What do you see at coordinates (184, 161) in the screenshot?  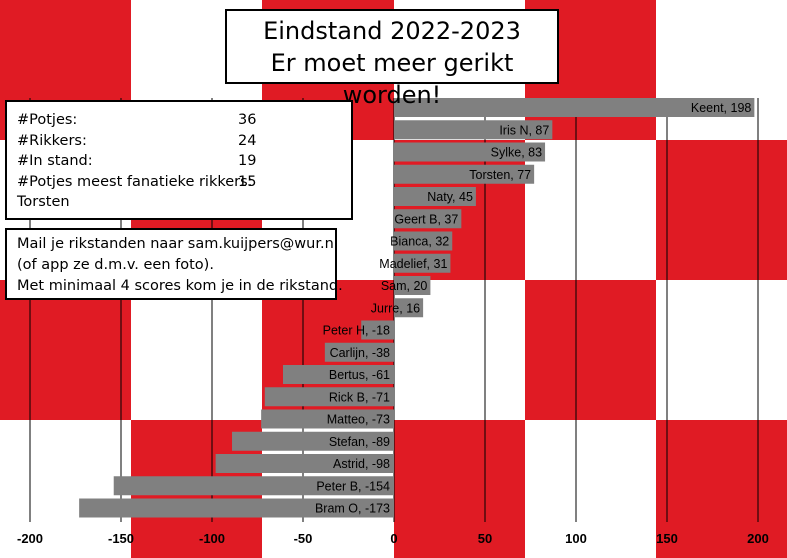 I see `stat-row: #In stand: 19` at bounding box center [184, 161].